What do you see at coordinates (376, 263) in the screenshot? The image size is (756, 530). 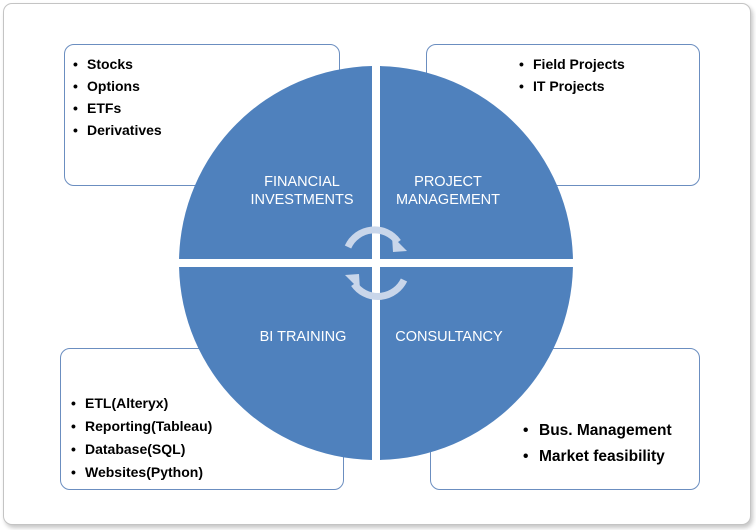 I see `circular-arrows-icon` at bounding box center [376, 263].